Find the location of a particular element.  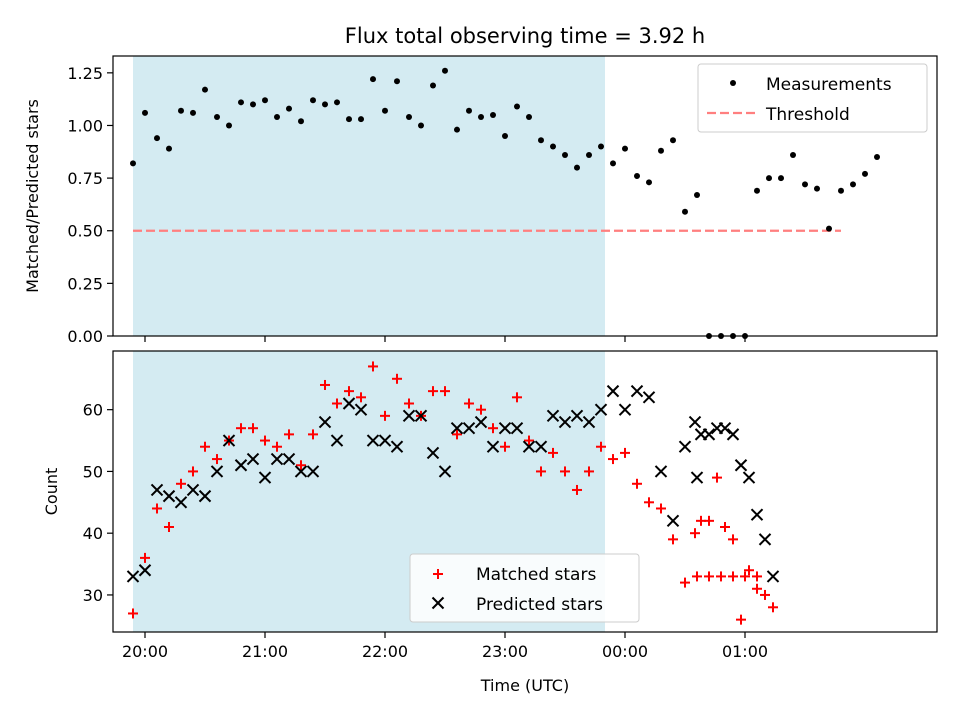

bottom-legend: Matched stars Predicted stars is located at coordinates (524, 588).